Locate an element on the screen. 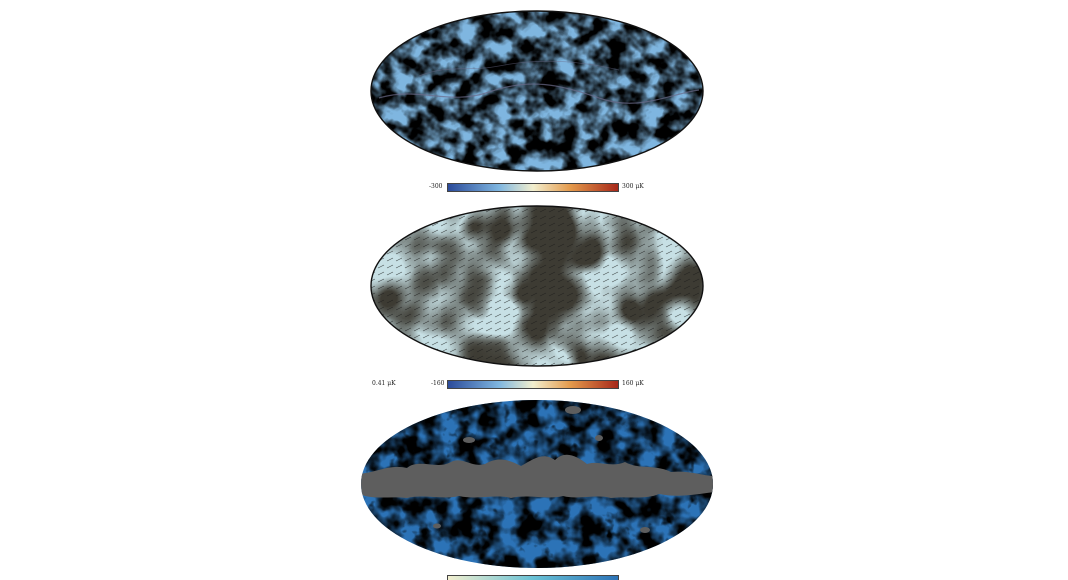 This screenshot has height=580, width=1068. polarization-map is located at coordinates (537, 286).